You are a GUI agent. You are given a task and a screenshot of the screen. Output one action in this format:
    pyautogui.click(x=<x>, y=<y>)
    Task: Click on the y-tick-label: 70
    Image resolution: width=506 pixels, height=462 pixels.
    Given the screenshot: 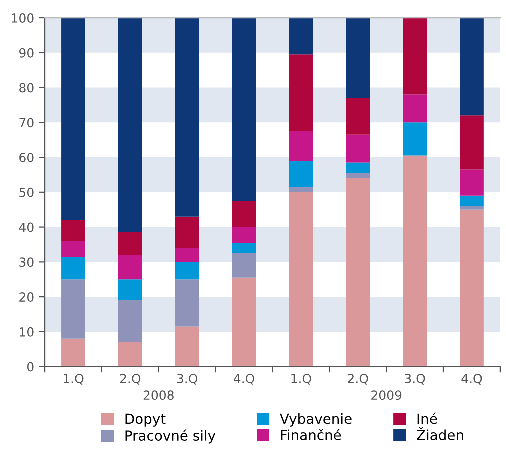 What is the action you would take?
    pyautogui.click(x=27, y=123)
    